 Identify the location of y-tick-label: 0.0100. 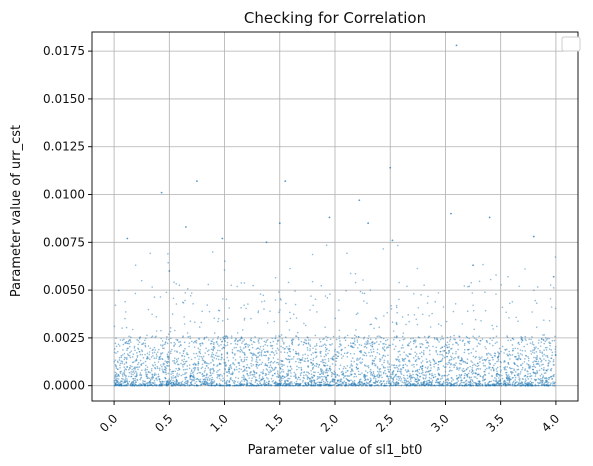
(64, 195).